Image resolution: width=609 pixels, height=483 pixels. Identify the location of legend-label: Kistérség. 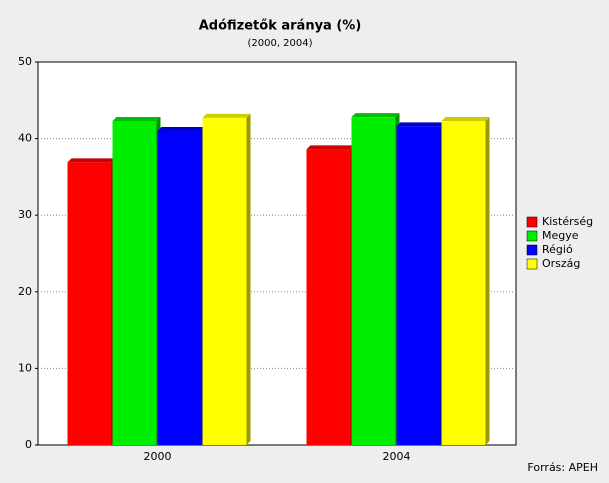
(567, 221).